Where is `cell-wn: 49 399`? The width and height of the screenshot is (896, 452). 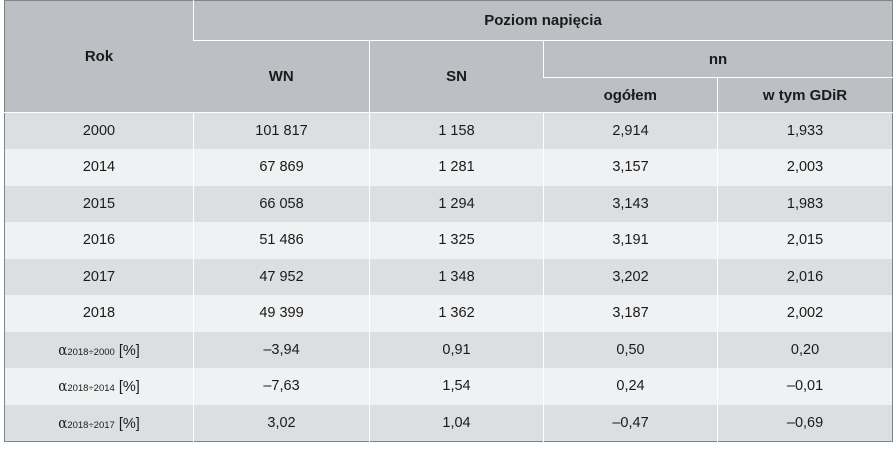
cell-wn: 49 399 is located at coordinates (281, 313).